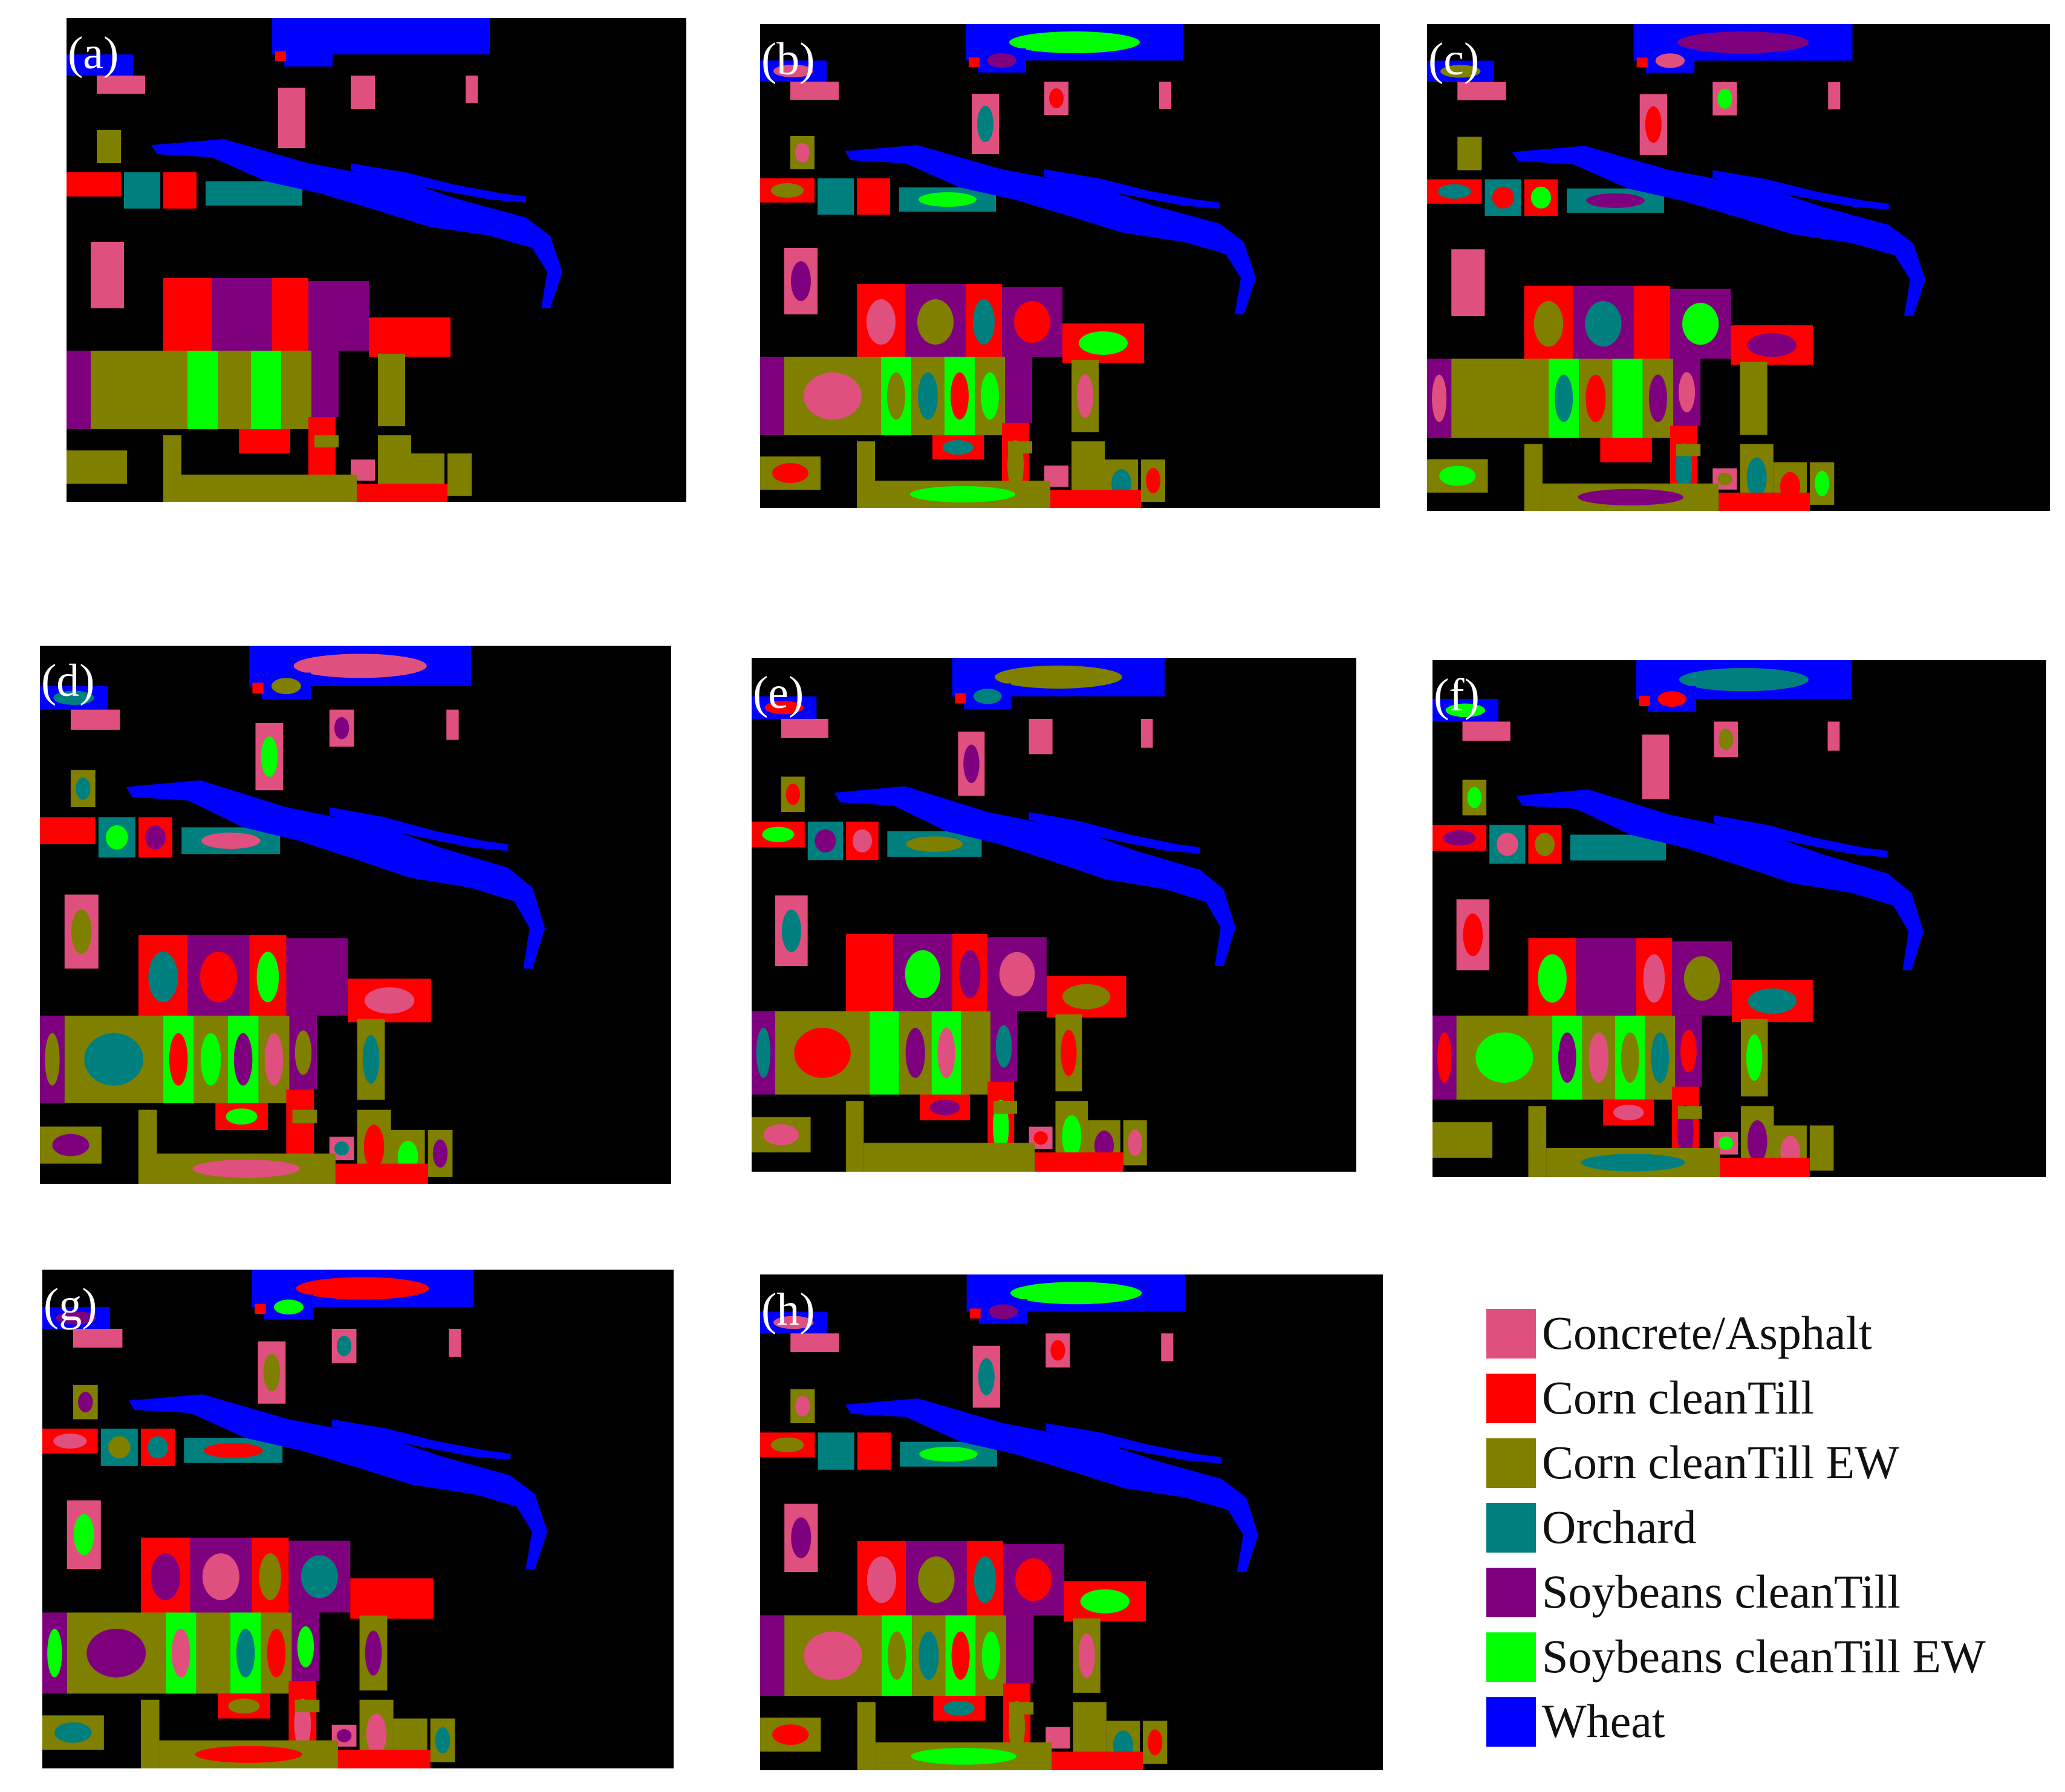 The height and width of the screenshot is (1792, 2065). I want to click on panel-label: (g), so click(70, 1305).